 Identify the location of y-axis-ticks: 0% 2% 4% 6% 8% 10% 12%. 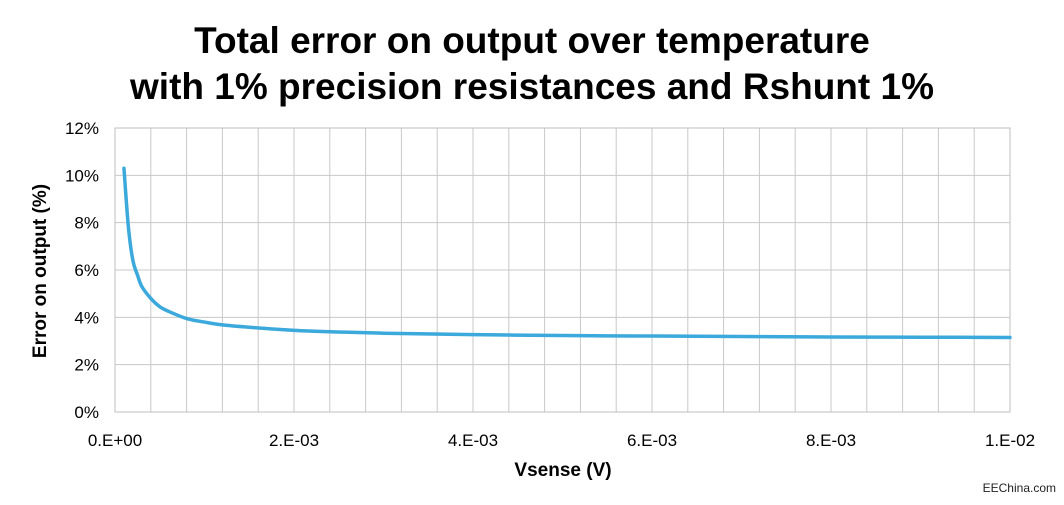
(82, 270).